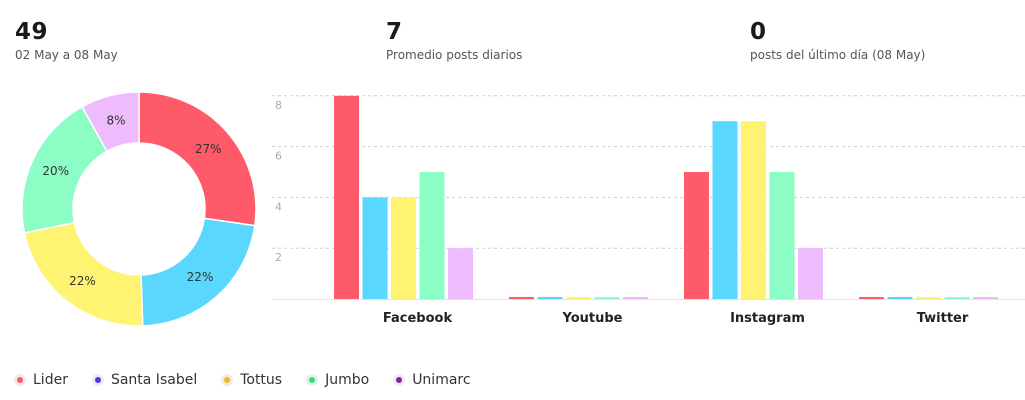 This screenshot has width=1025, height=400. I want to click on legend-label: Lider, so click(50, 380).